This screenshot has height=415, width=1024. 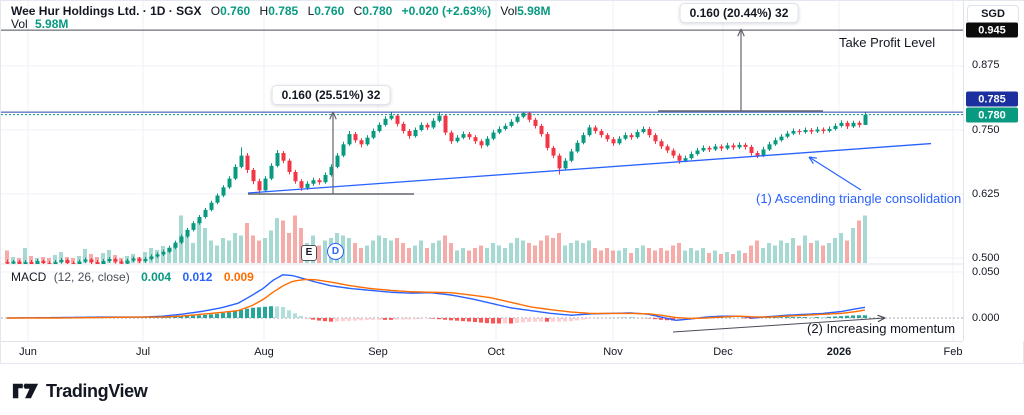 I want to click on time-axis-label: Feb, so click(x=953, y=352).